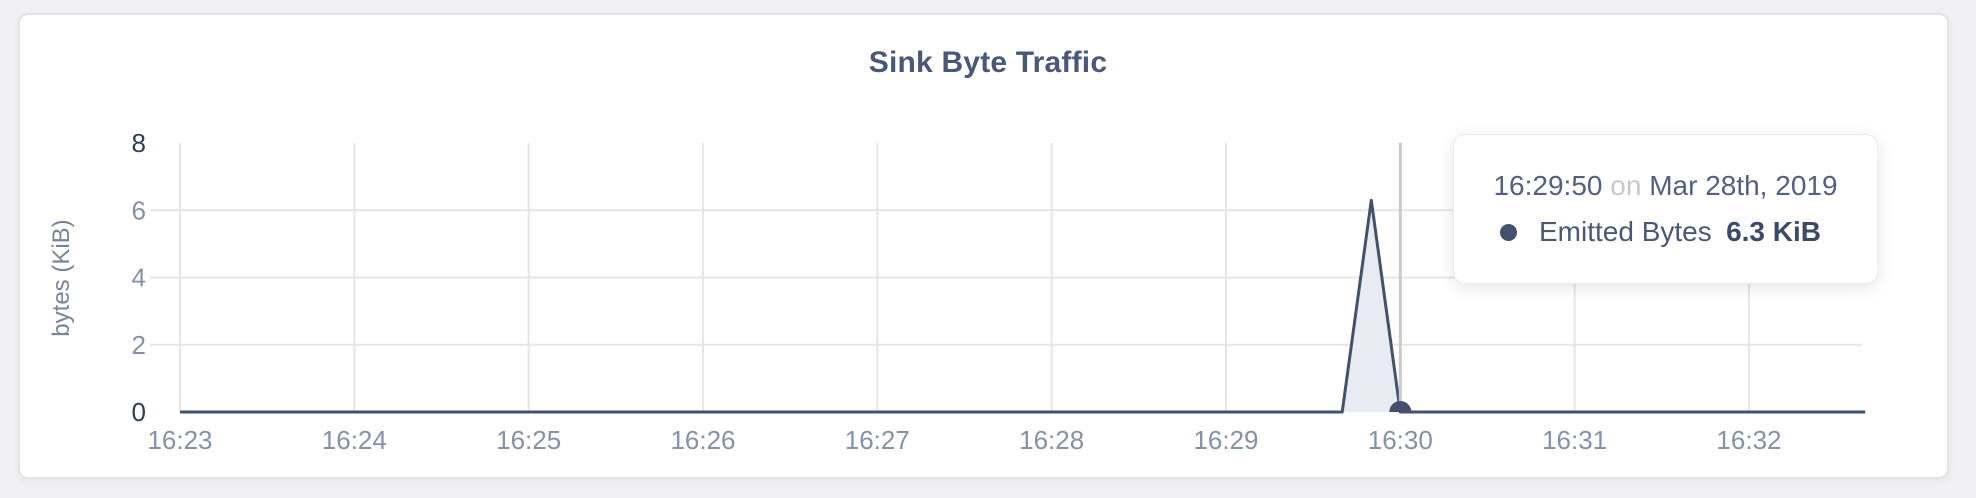  What do you see at coordinates (179, 440) in the screenshot?
I see `x-tick-label: 16:23` at bounding box center [179, 440].